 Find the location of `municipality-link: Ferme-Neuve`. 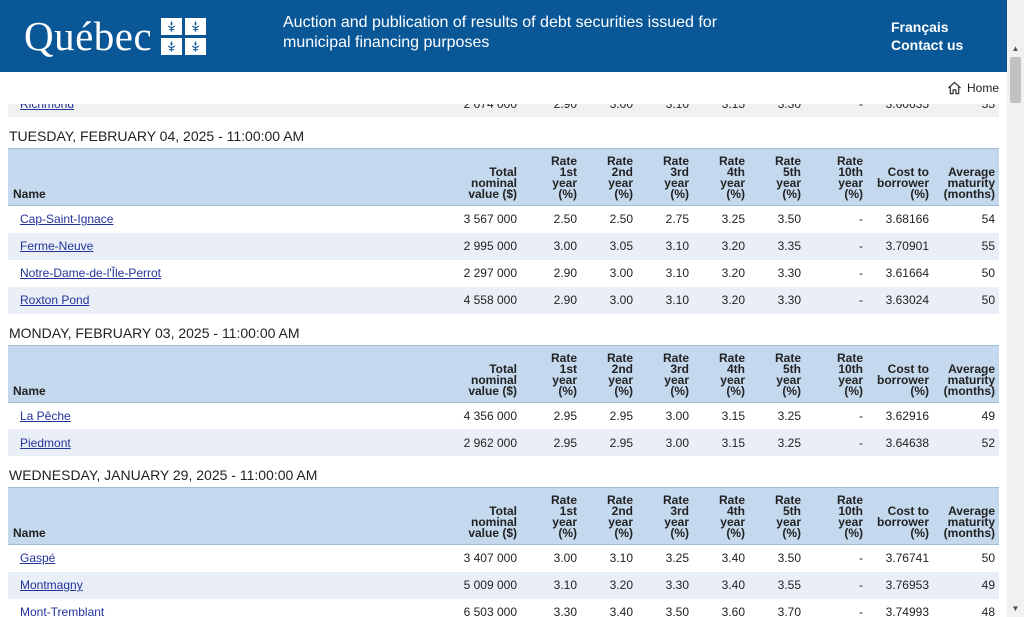

municipality-link: Ferme-Neuve is located at coordinates (57, 246).